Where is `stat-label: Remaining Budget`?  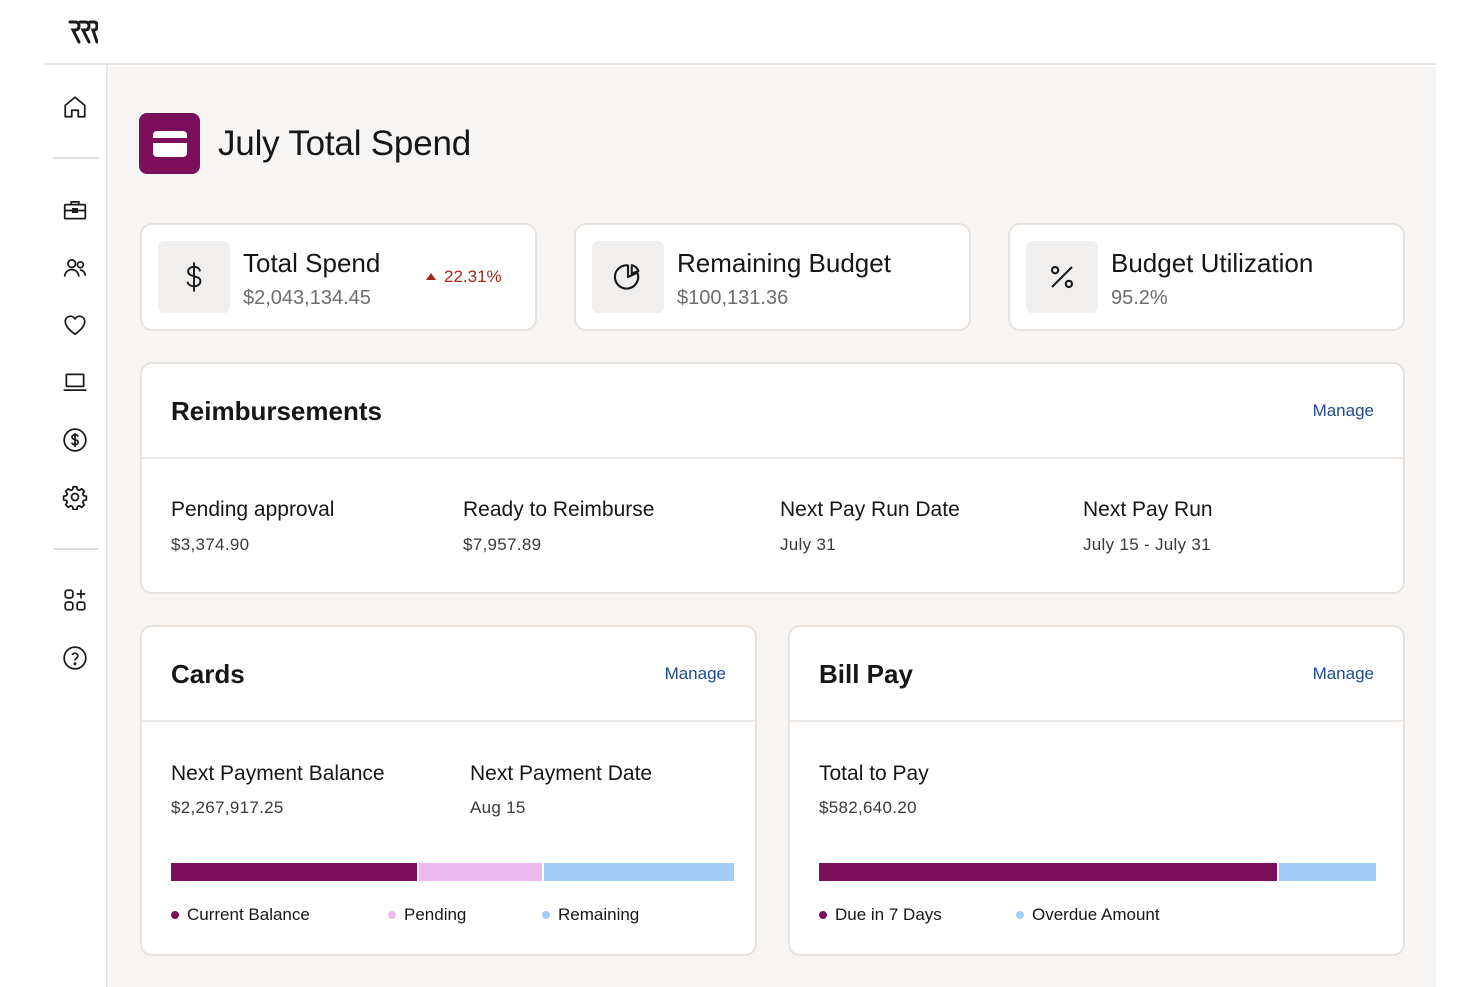 stat-label: Remaining Budget is located at coordinates (784, 263).